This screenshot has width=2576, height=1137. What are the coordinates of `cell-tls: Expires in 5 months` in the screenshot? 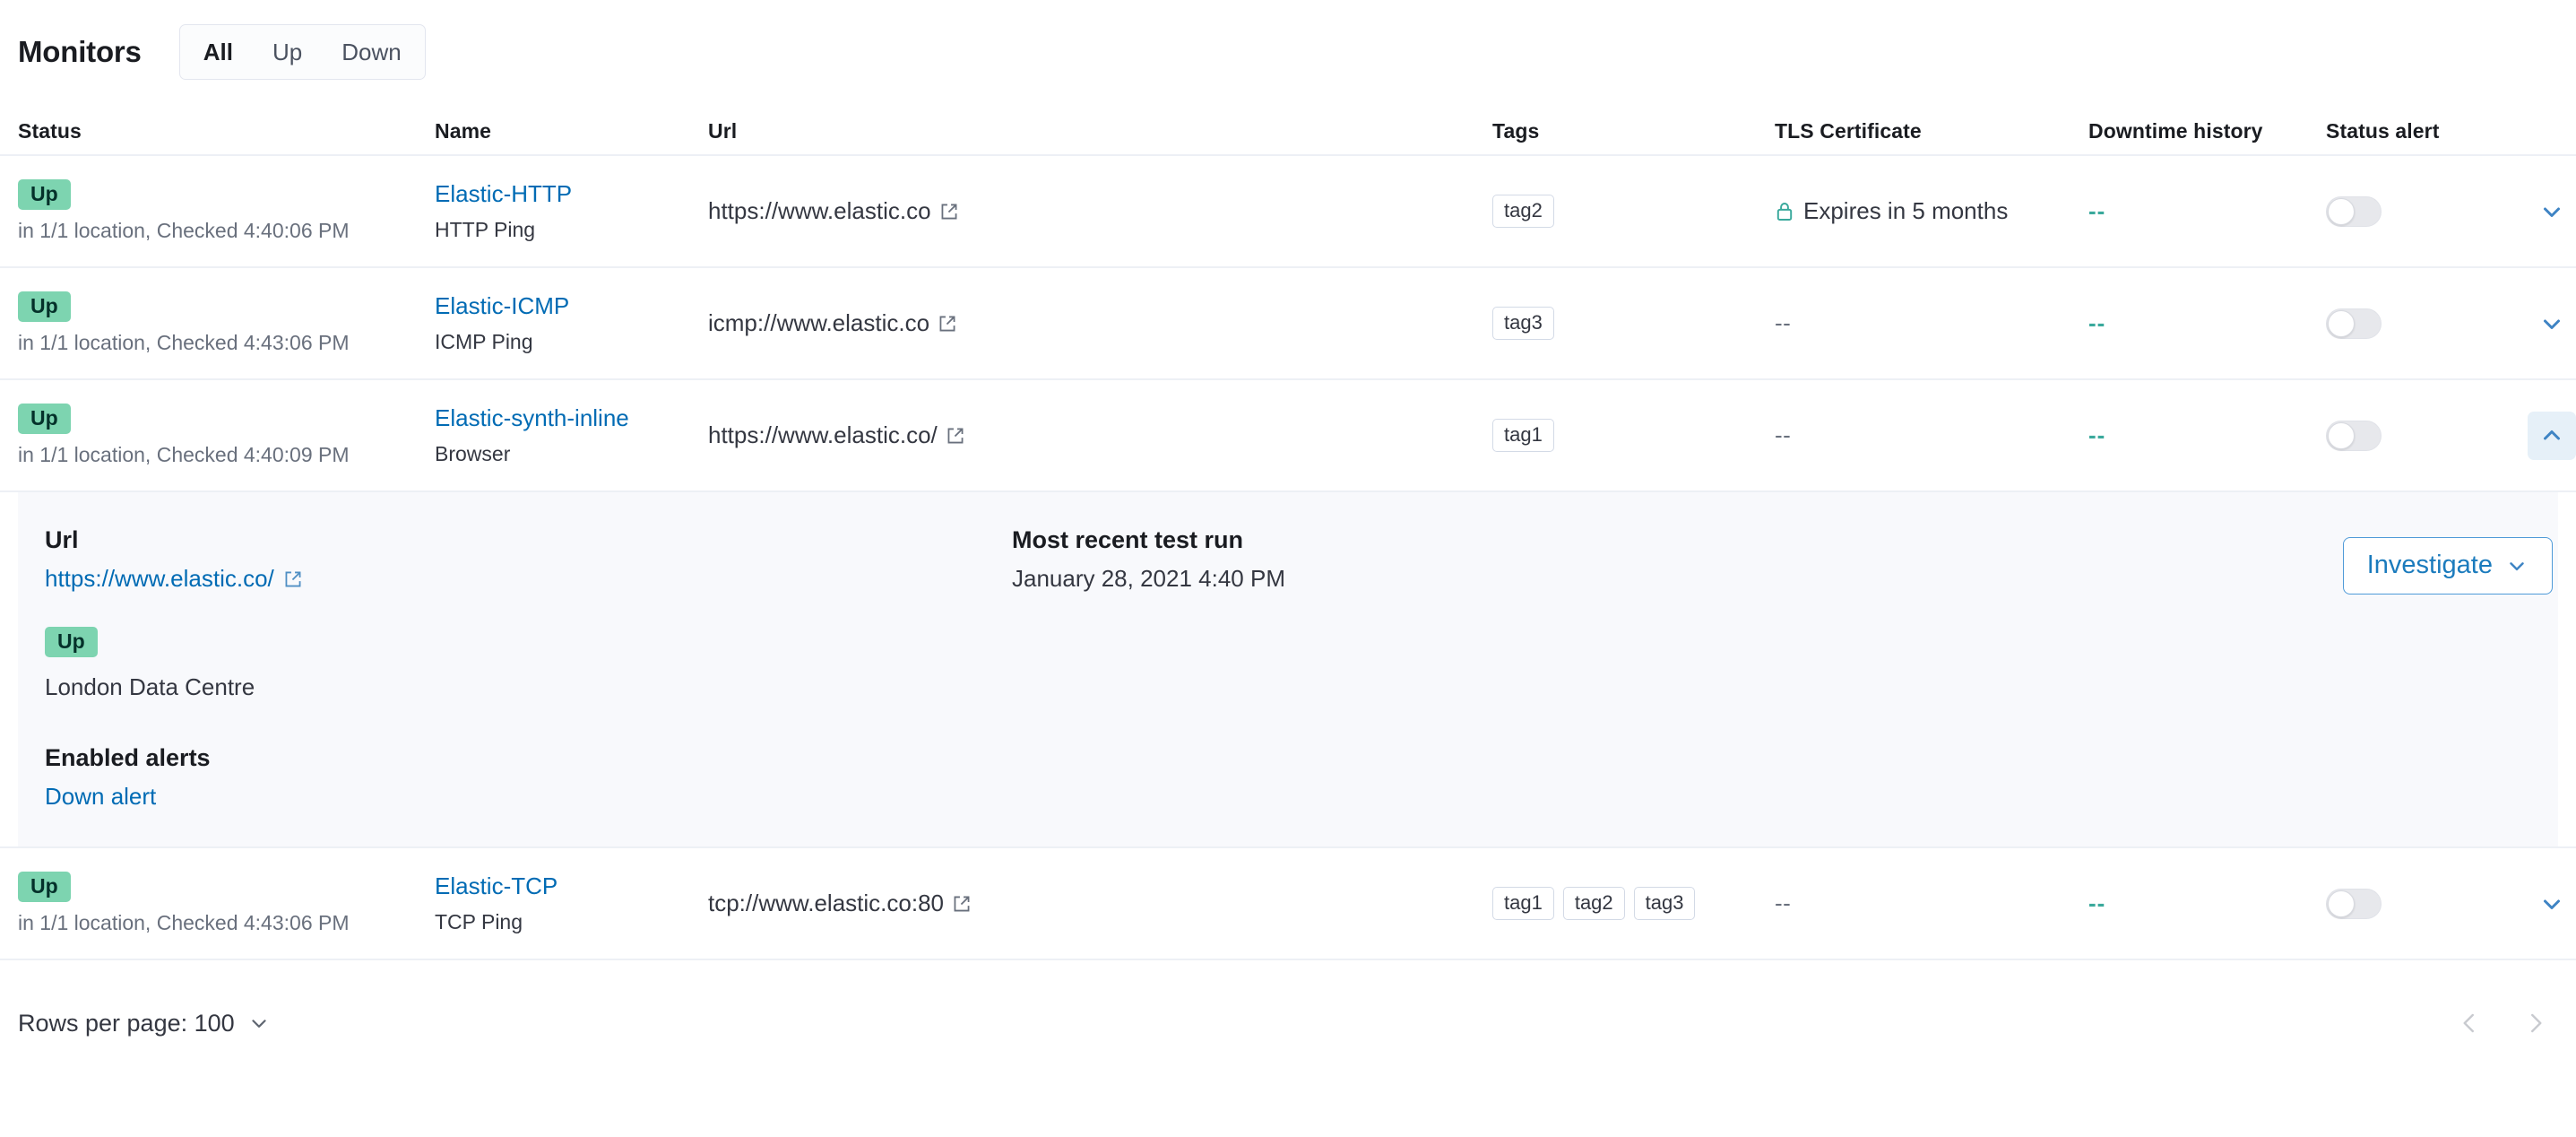 It's located at (1931, 211).